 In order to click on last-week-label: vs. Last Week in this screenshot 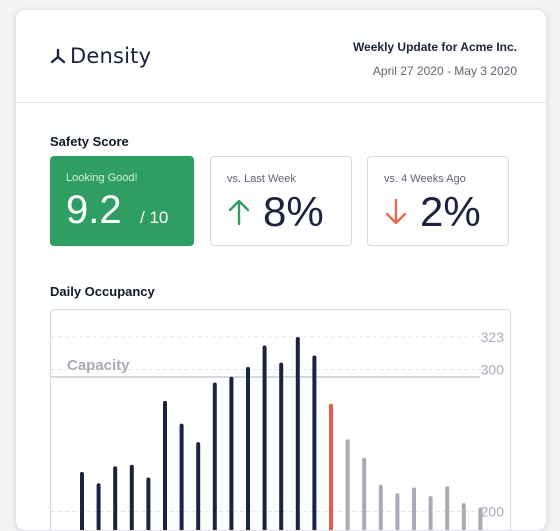, I will do `click(261, 179)`.